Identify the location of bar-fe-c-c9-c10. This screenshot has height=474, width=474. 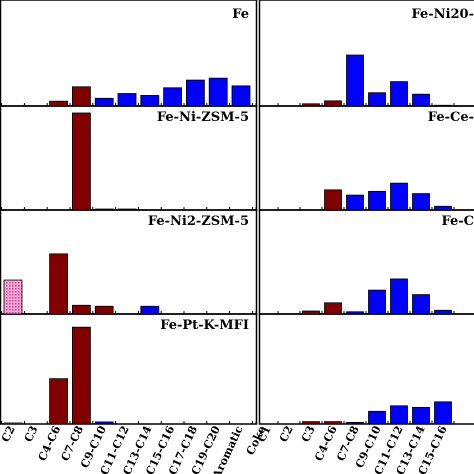
(377, 302).